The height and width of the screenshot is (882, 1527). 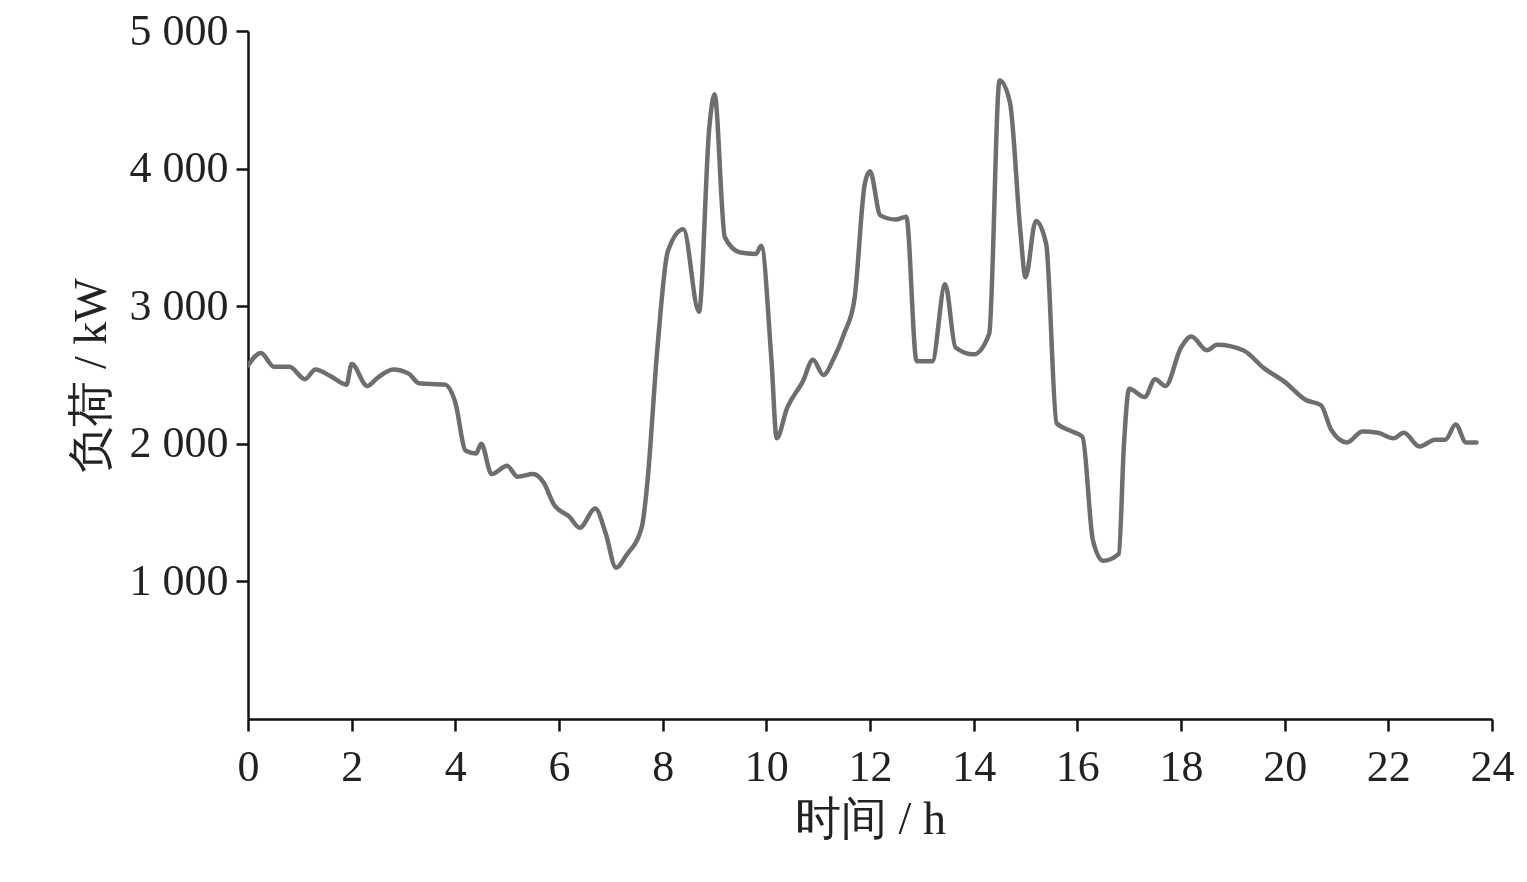 I want to click on x-tick-label: 20, so click(x=1285, y=766).